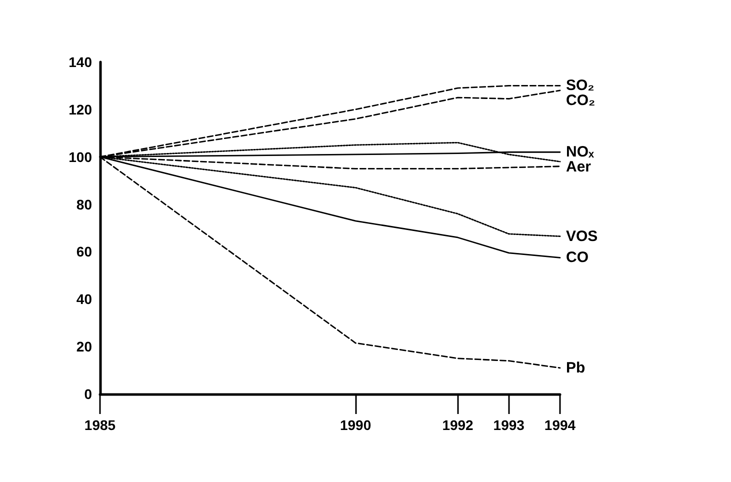 This screenshot has width=731, height=482. What do you see at coordinates (579, 167) in the screenshot?
I see `series-label: Aer` at bounding box center [579, 167].